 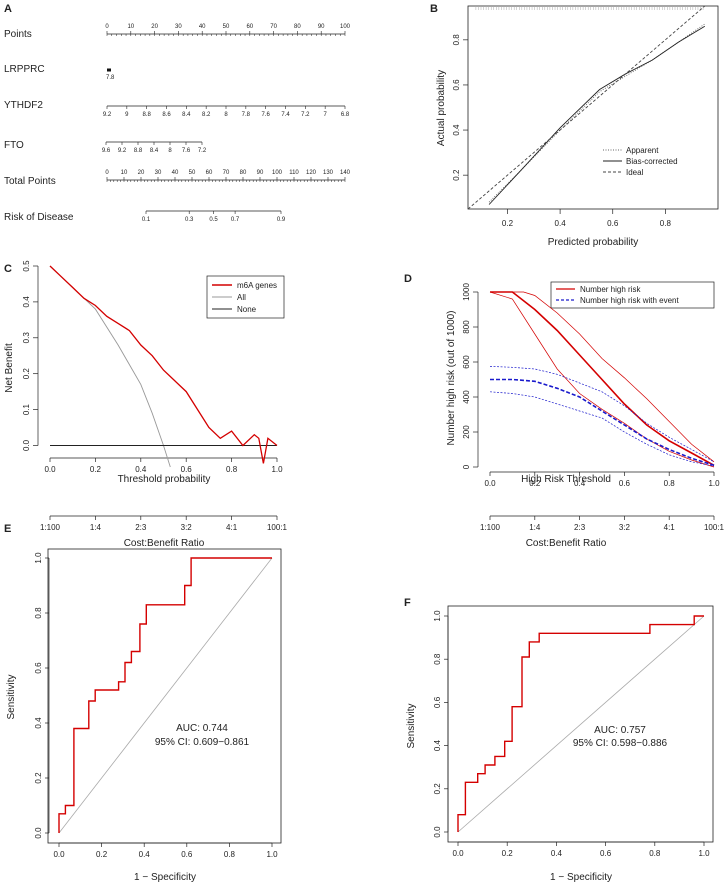 What do you see at coordinates (247, 309) in the screenshot?
I see `legend-label: None` at bounding box center [247, 309].